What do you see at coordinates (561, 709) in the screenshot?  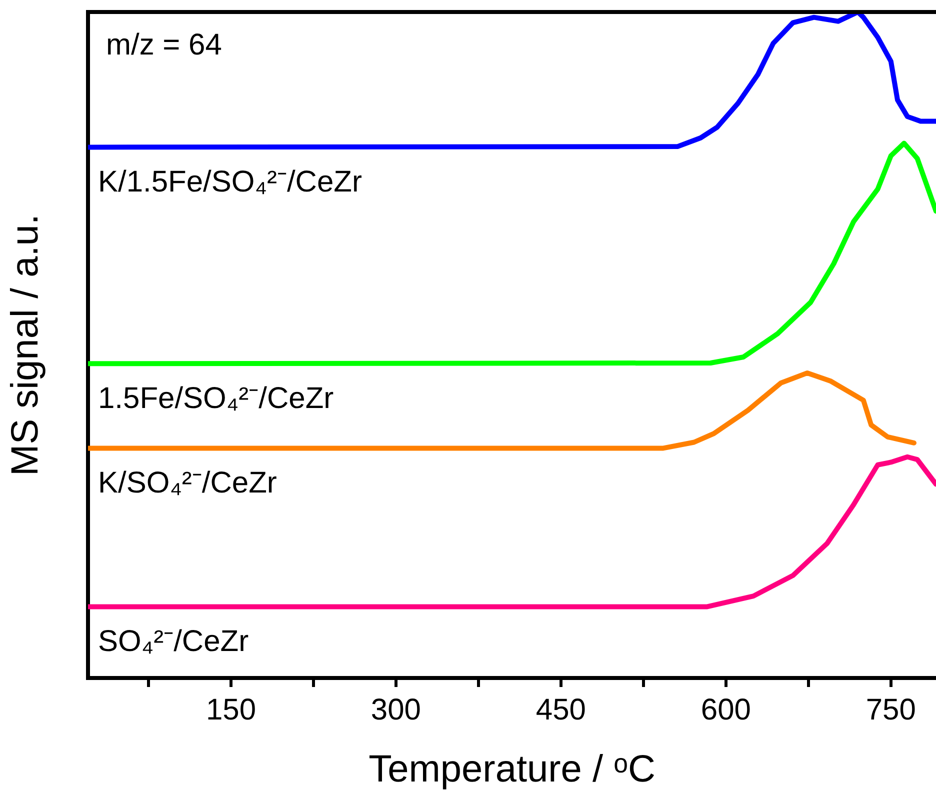 I see `x-tick-label: 450` at bounding box center [561, 709].